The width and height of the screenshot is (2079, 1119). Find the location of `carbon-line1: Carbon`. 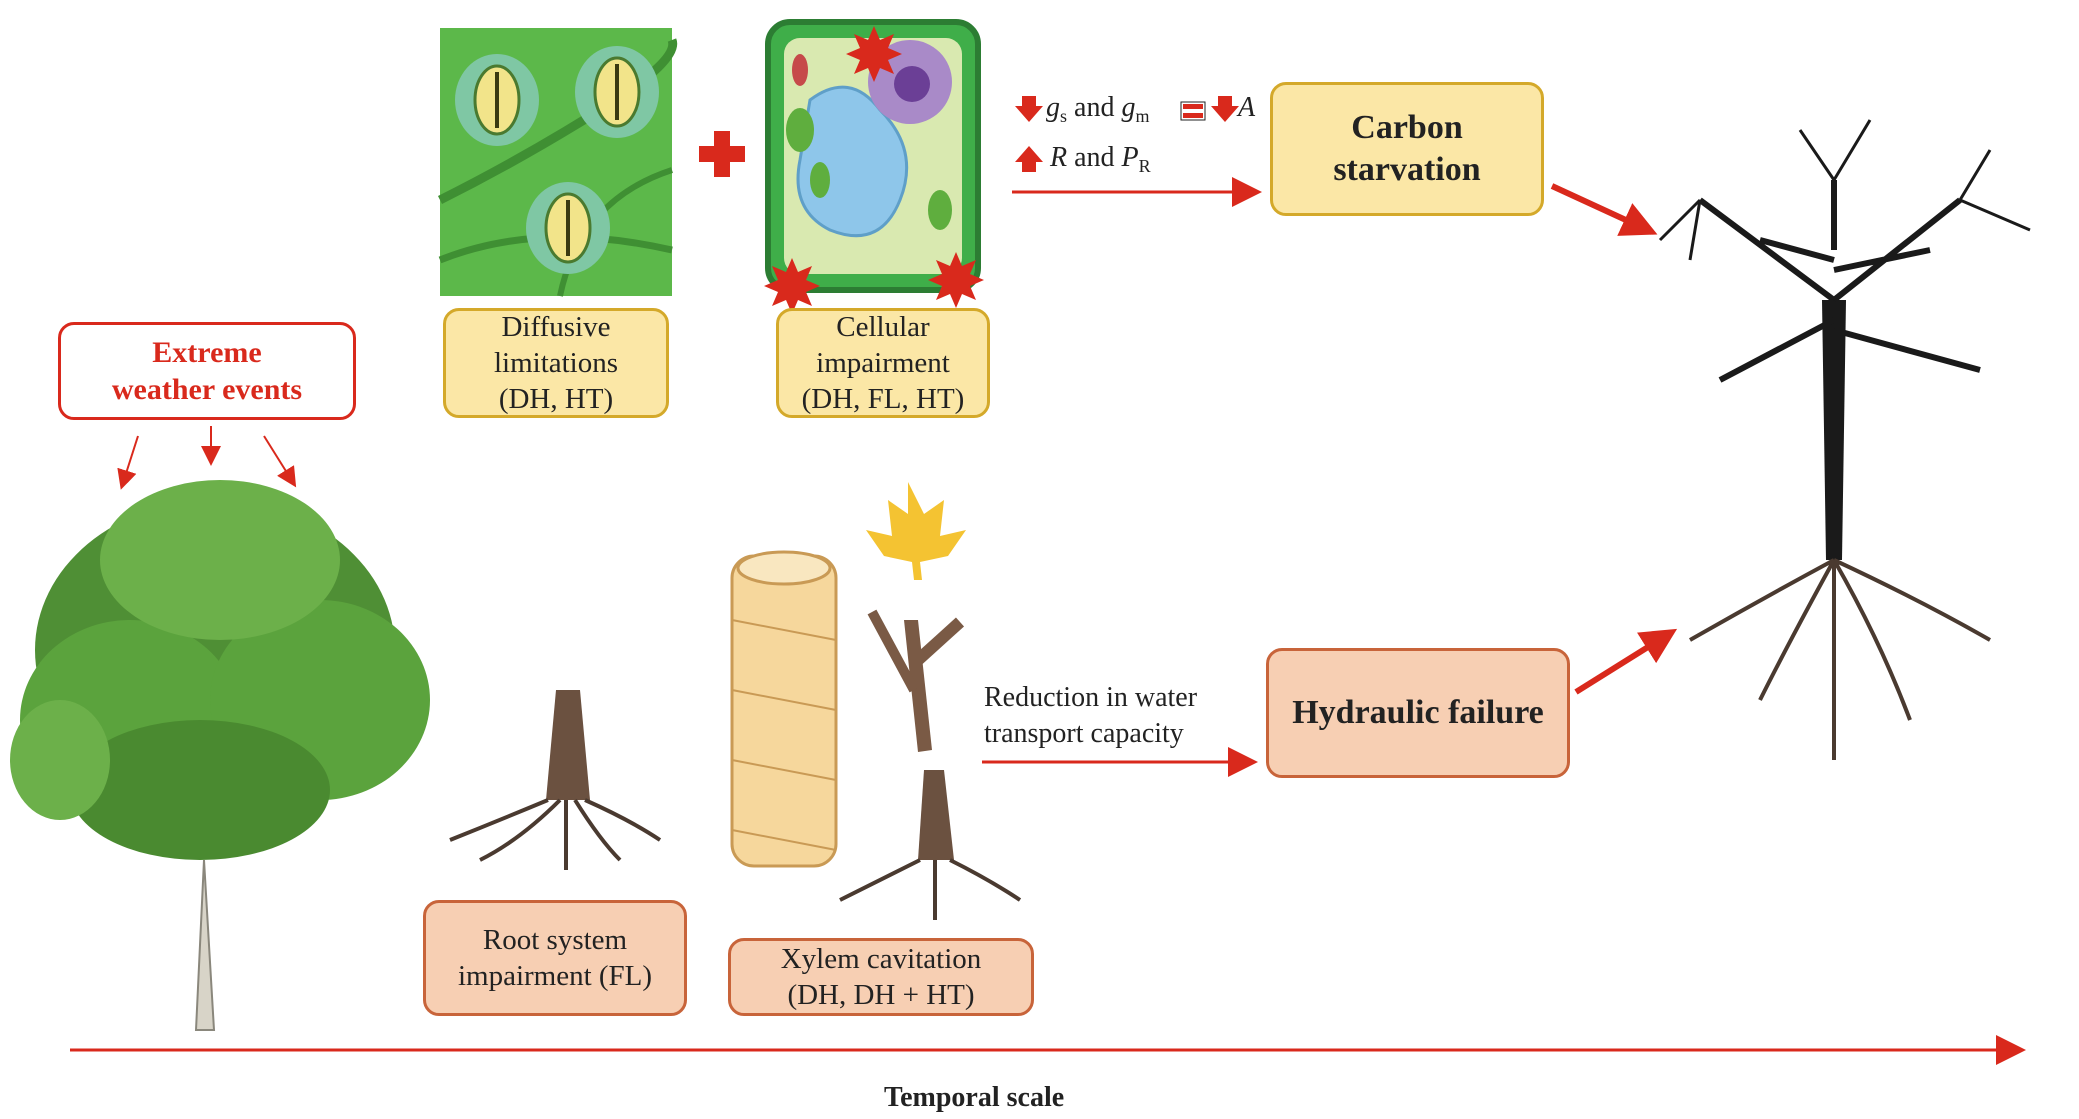

carbon-line1: Carbon is located at coordinates (1407, 127).